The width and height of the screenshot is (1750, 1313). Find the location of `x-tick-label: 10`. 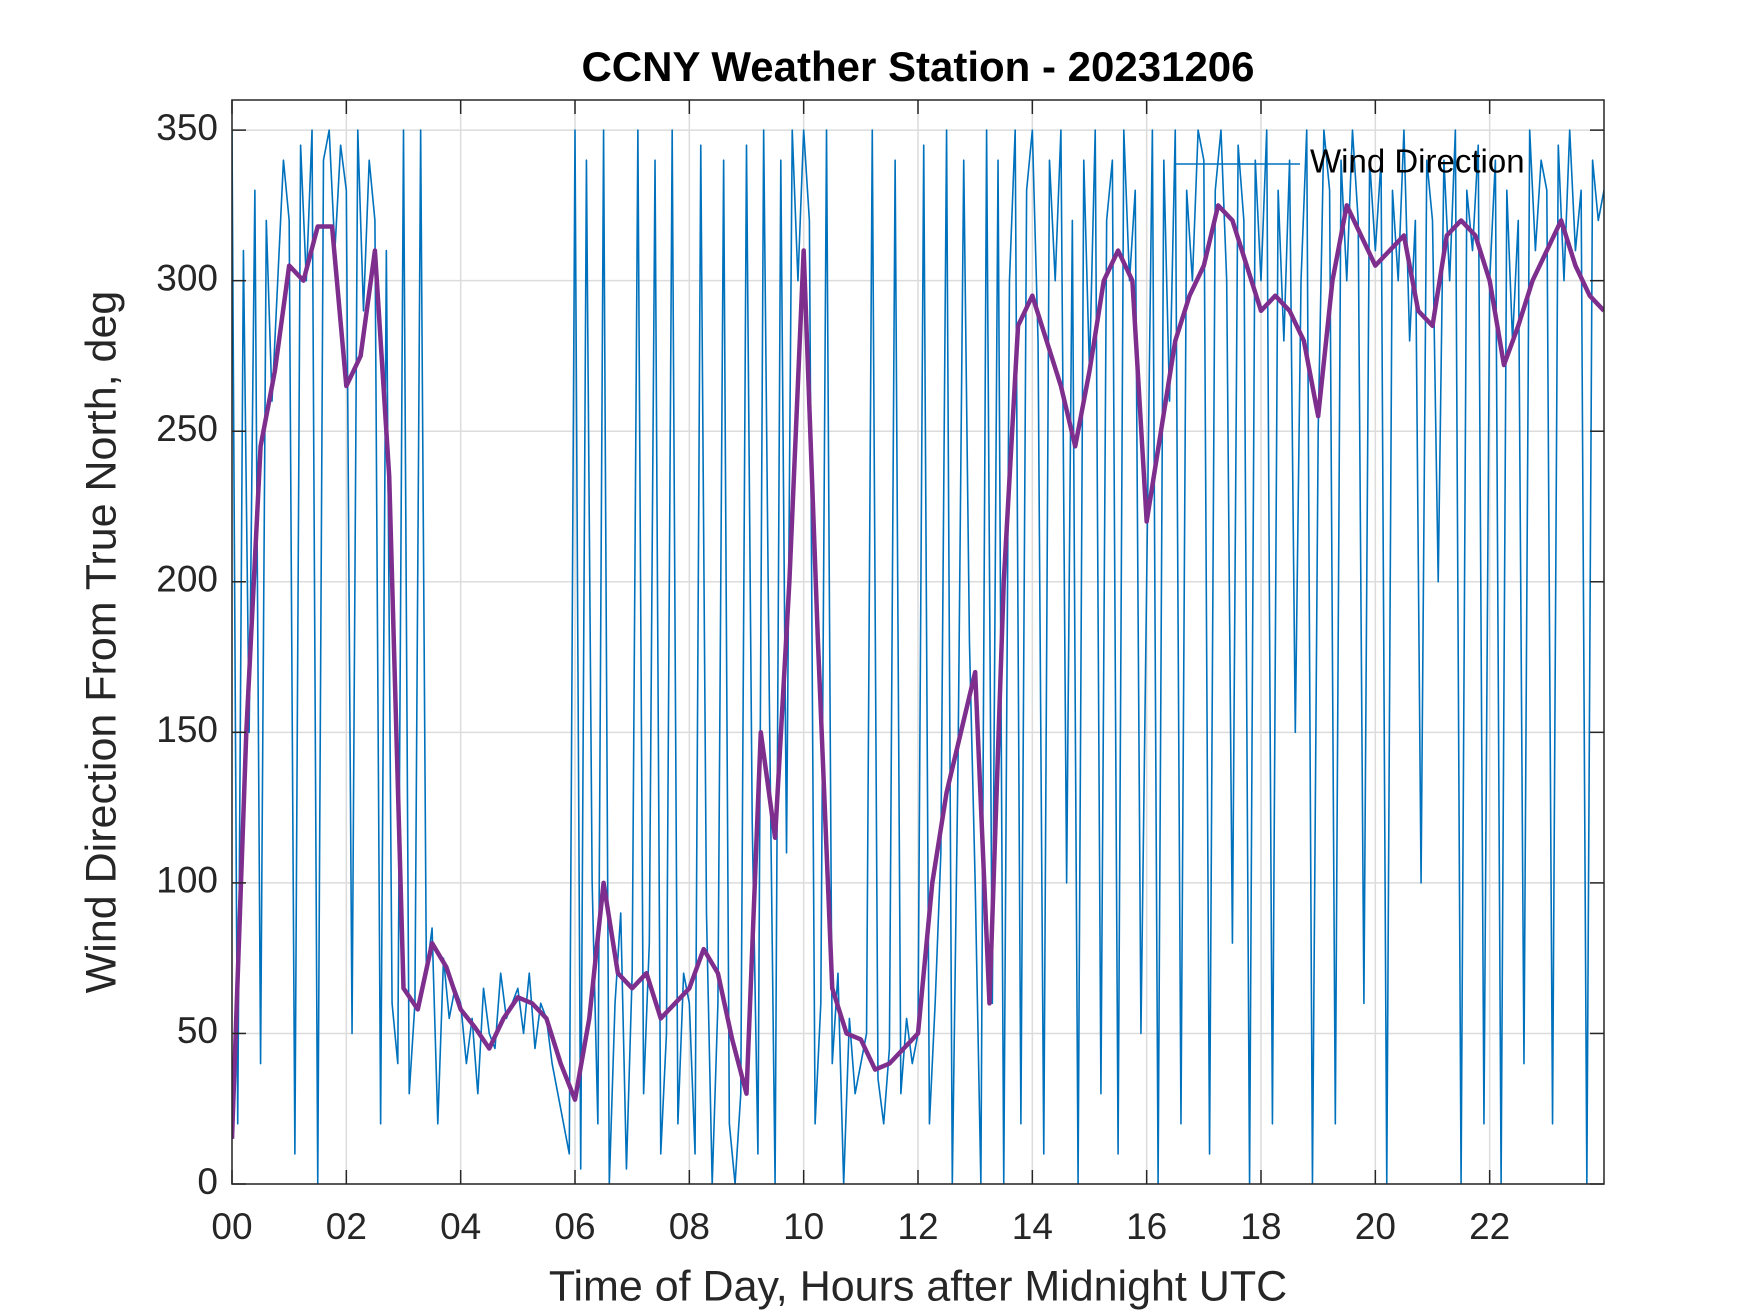

x-tick-label: 10 is located at coordinates (803, 1226).